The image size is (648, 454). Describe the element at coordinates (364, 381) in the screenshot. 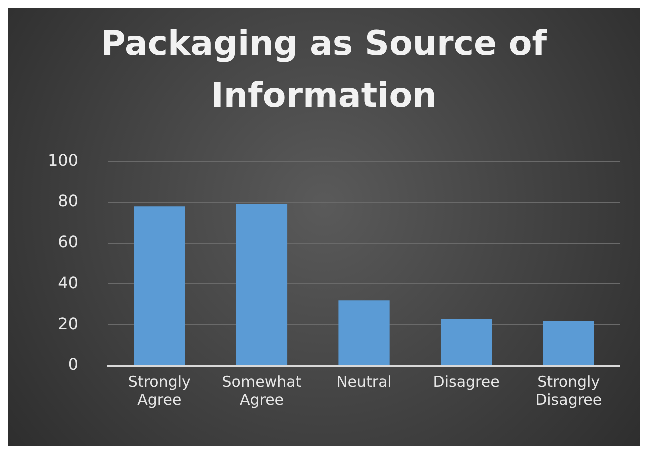

I see `x-tick-label: Neutral` at that location.